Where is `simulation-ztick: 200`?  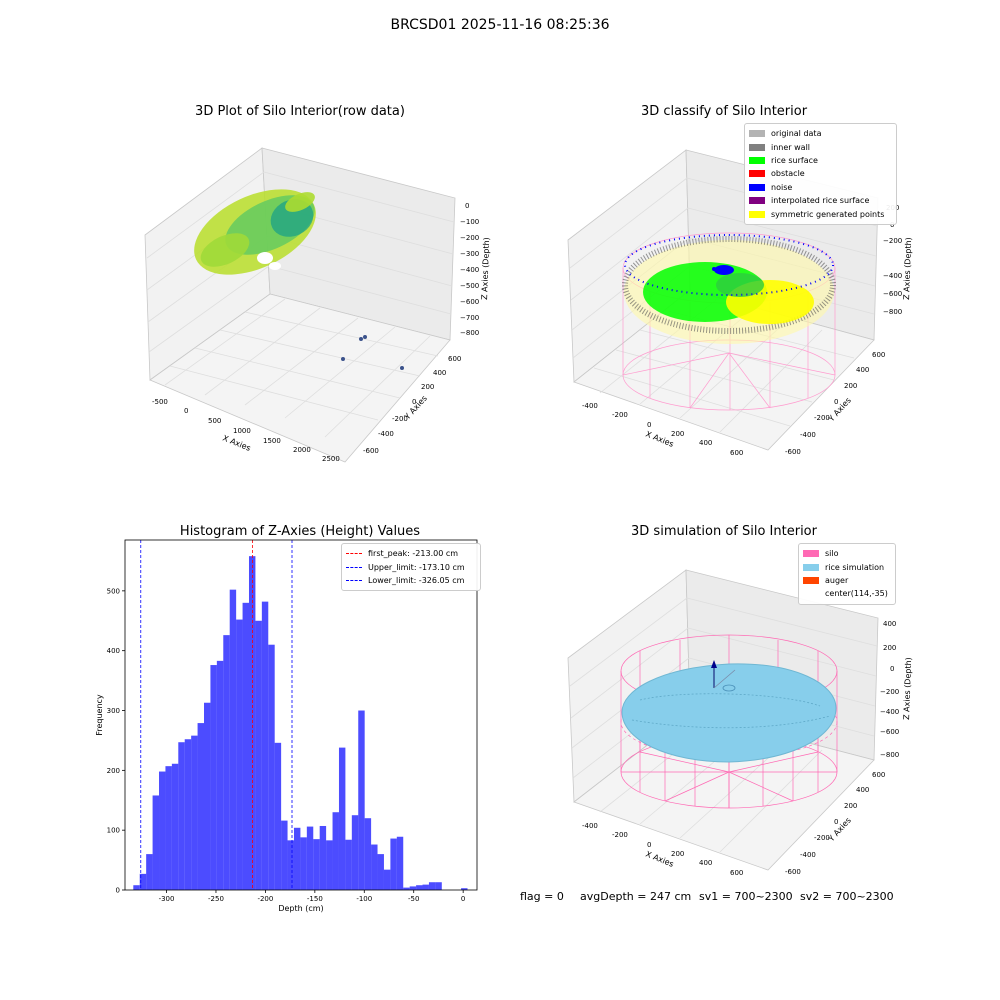 simulation-ztick: 200 is located at coordinates (889, 648).